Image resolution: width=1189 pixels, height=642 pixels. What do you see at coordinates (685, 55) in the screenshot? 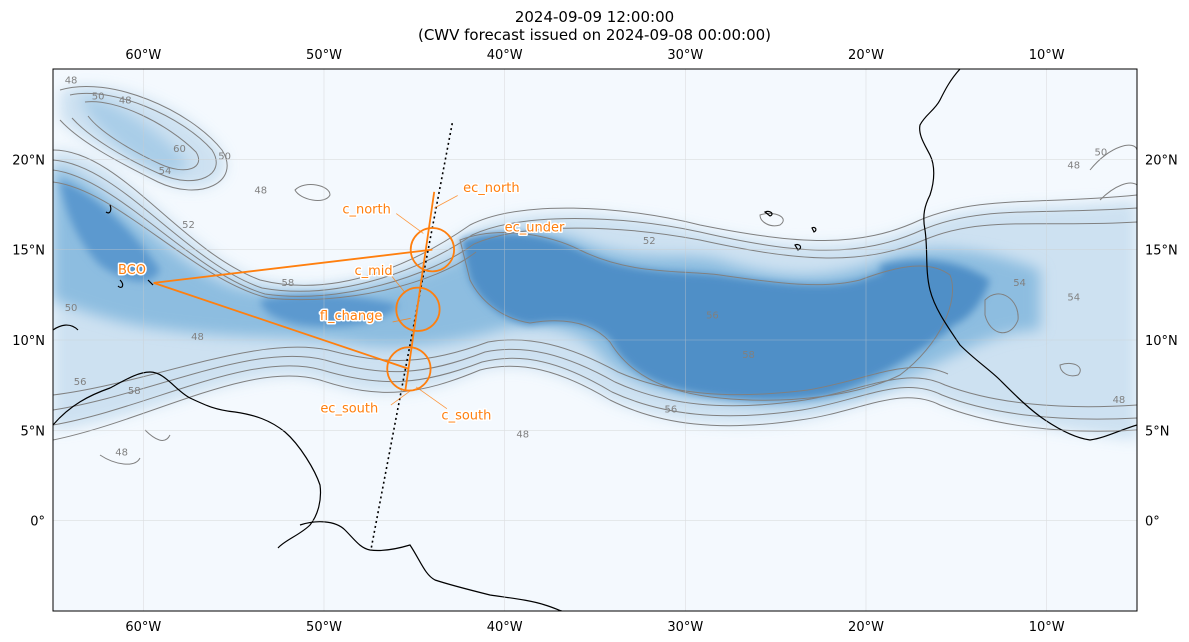
I see `lon-tick-label-top: 30°W` at bounding box center [685, 55].